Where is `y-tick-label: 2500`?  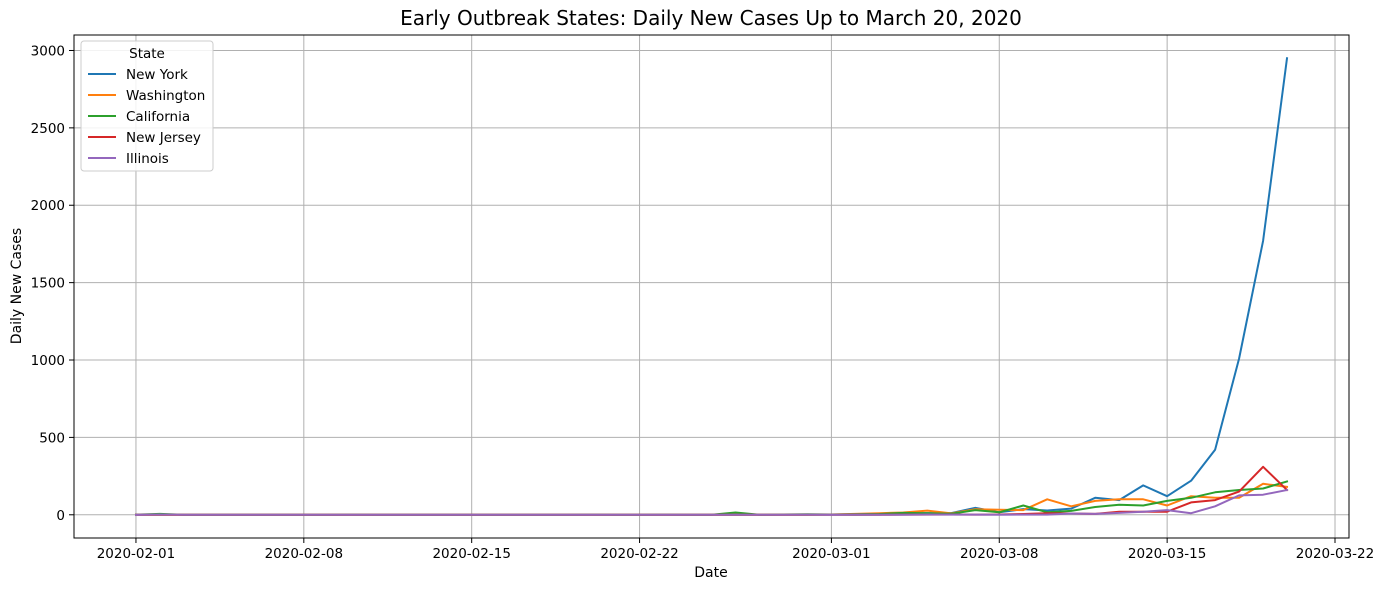
y-tick-label: 2500 is located at coordinates (48, 129).